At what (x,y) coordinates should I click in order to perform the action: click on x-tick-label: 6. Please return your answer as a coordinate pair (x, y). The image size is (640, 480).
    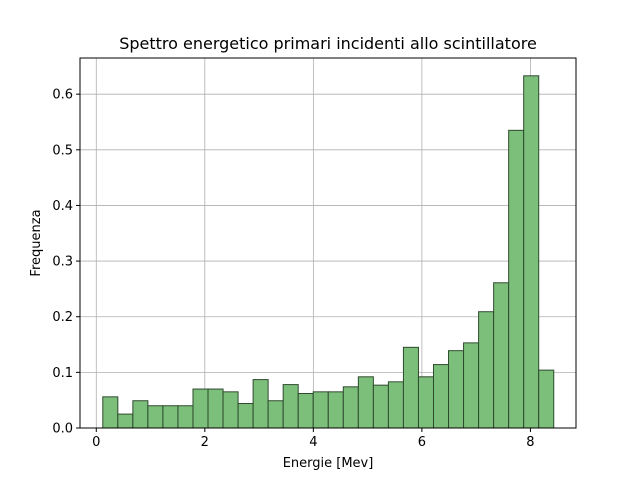
    Looking at the image, I should click on (422, 442).